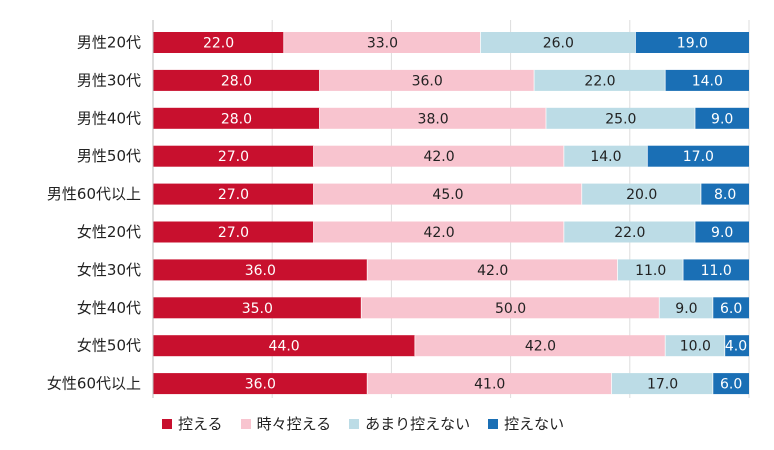 This screenshot has width=774, height=450. I want to click on data-label: 41.0, so click(489, 385).